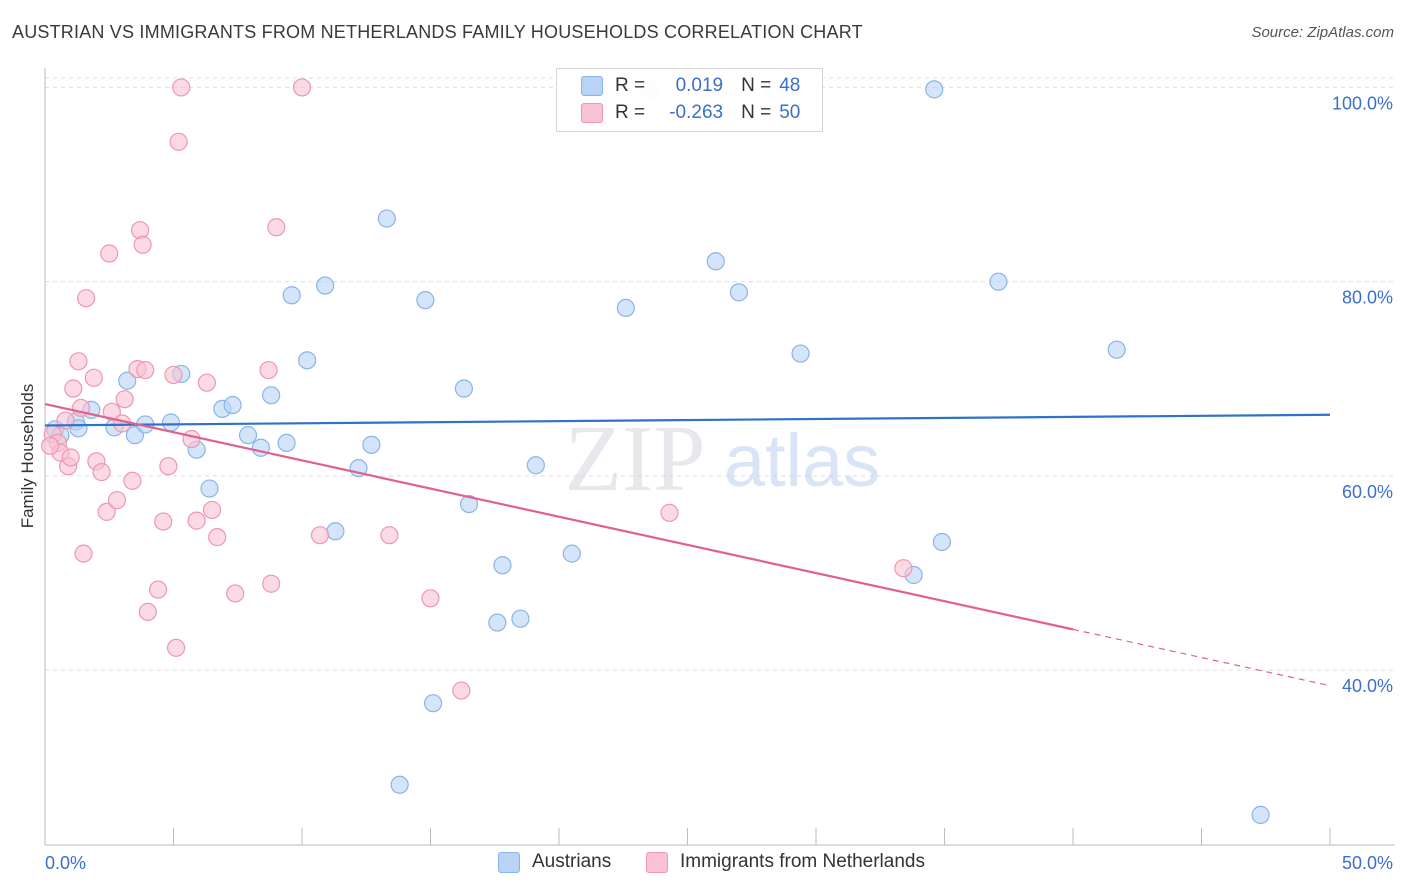 This screenshot has height=892, width=1406. I want to click on legend-r-value: -0.263, so click(696, 112).